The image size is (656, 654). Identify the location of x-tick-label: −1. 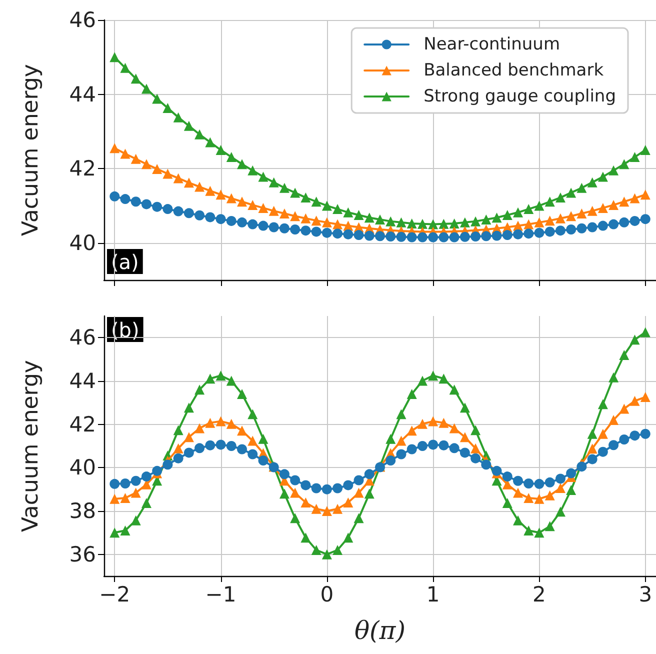
(220, 594).